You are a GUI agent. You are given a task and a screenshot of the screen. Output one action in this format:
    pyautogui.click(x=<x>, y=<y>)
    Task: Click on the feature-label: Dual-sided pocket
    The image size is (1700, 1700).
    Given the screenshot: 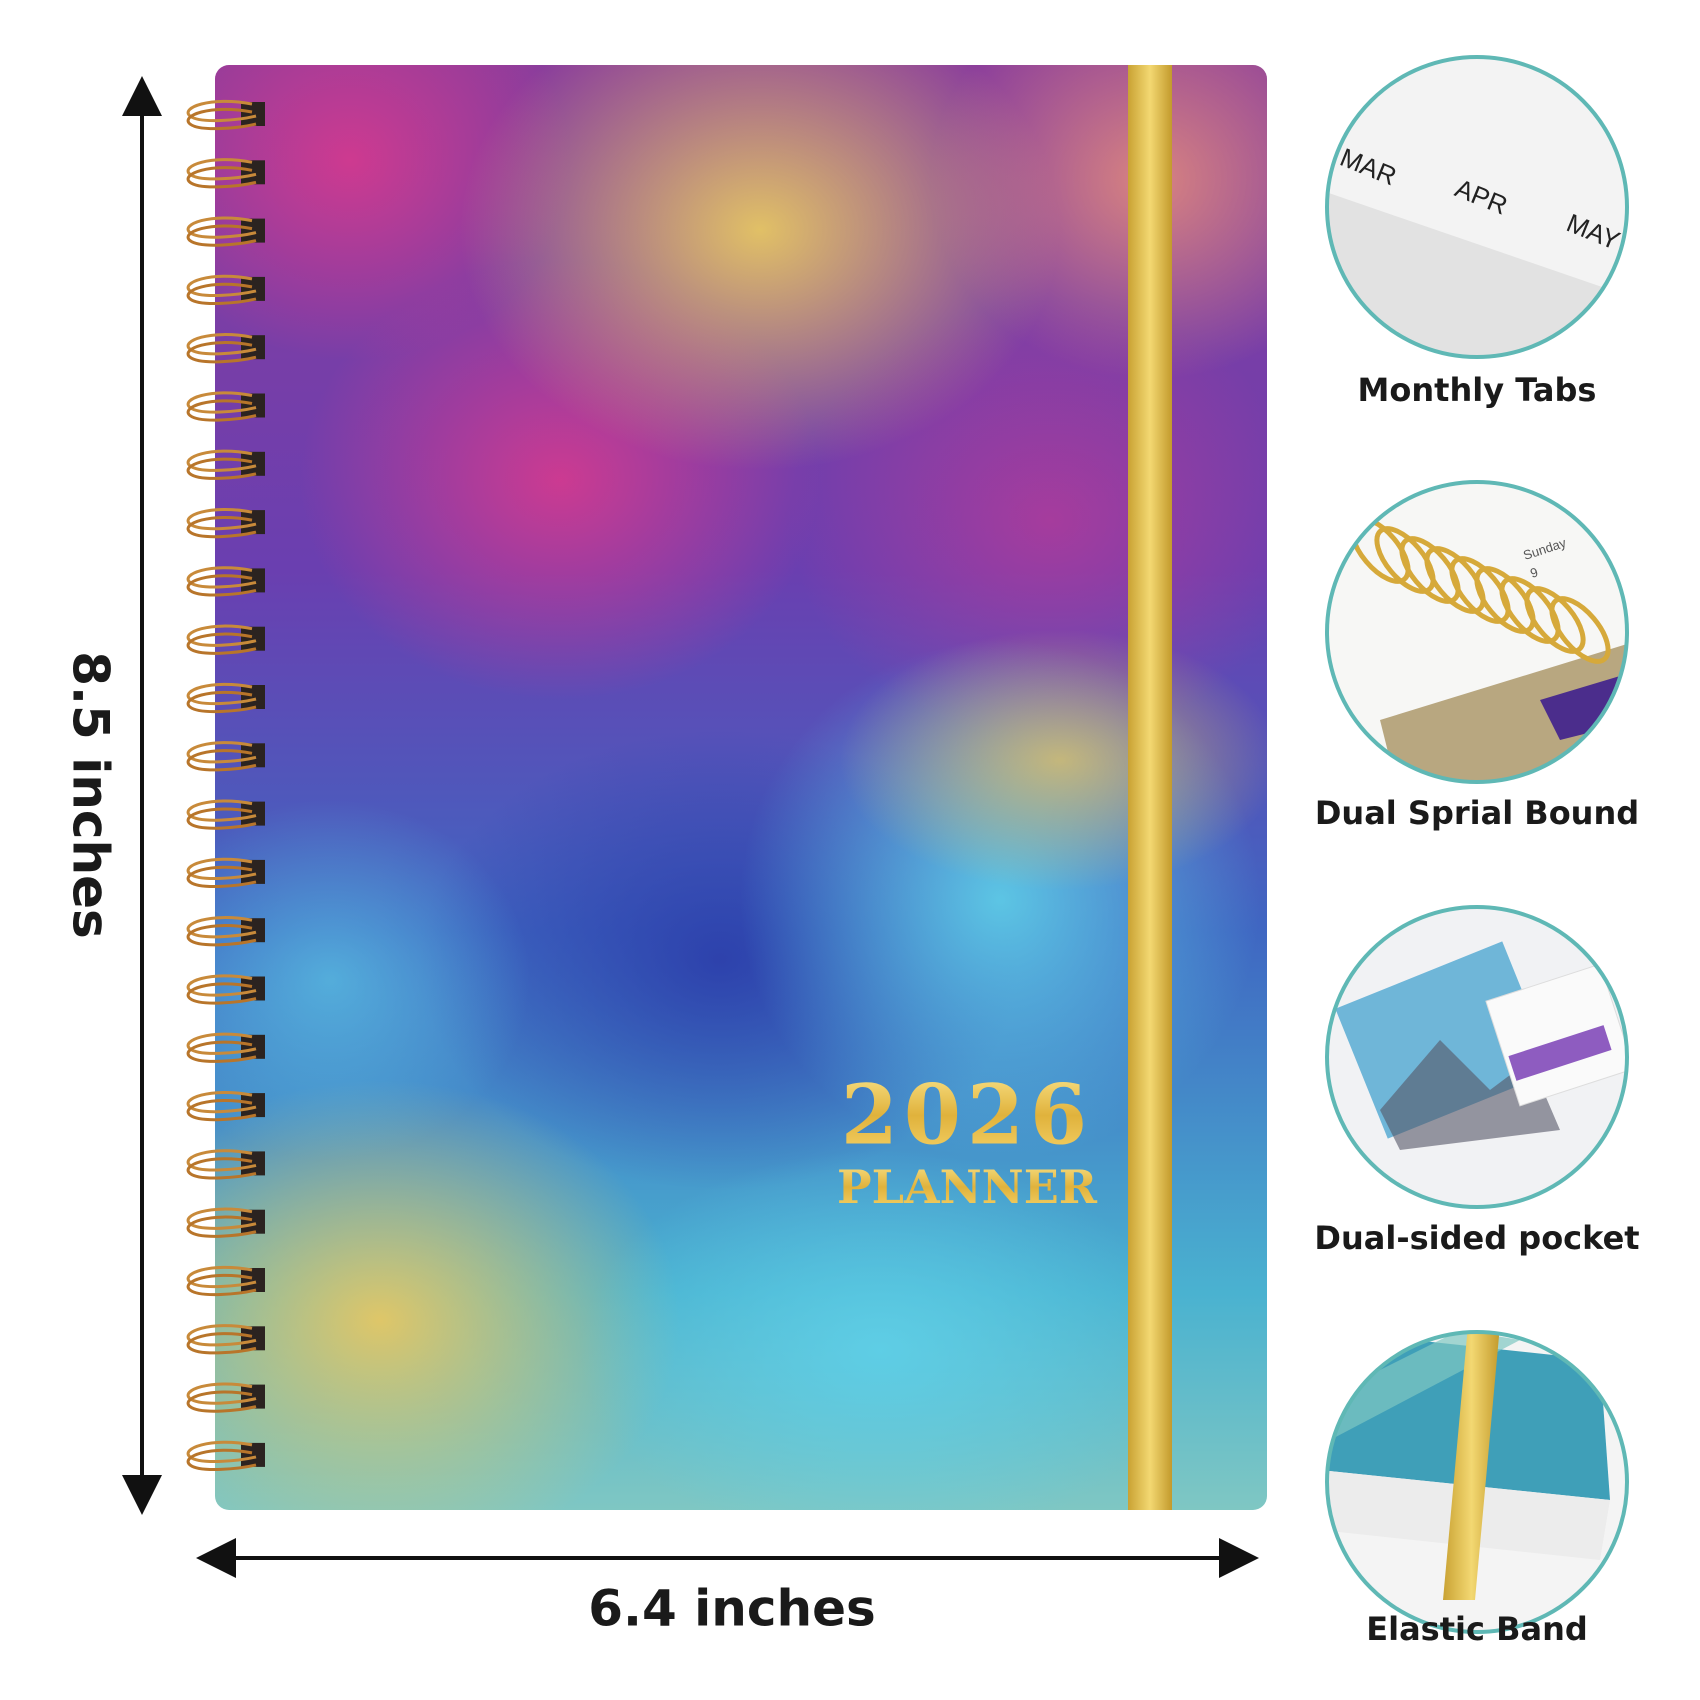 What is the action you would take?
    pyautogui.click(x=1476, y=1238)
    